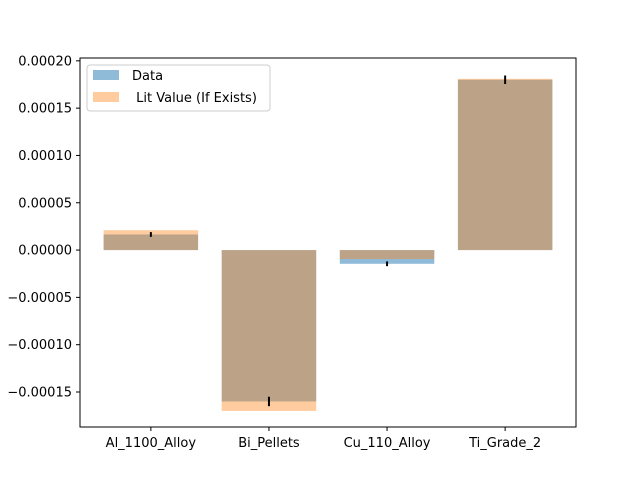 Image resolution: width=640 pixels, height=480 pixels. I want to click on x-tick-label: Cu_110_Alloy, so click(387, 443).